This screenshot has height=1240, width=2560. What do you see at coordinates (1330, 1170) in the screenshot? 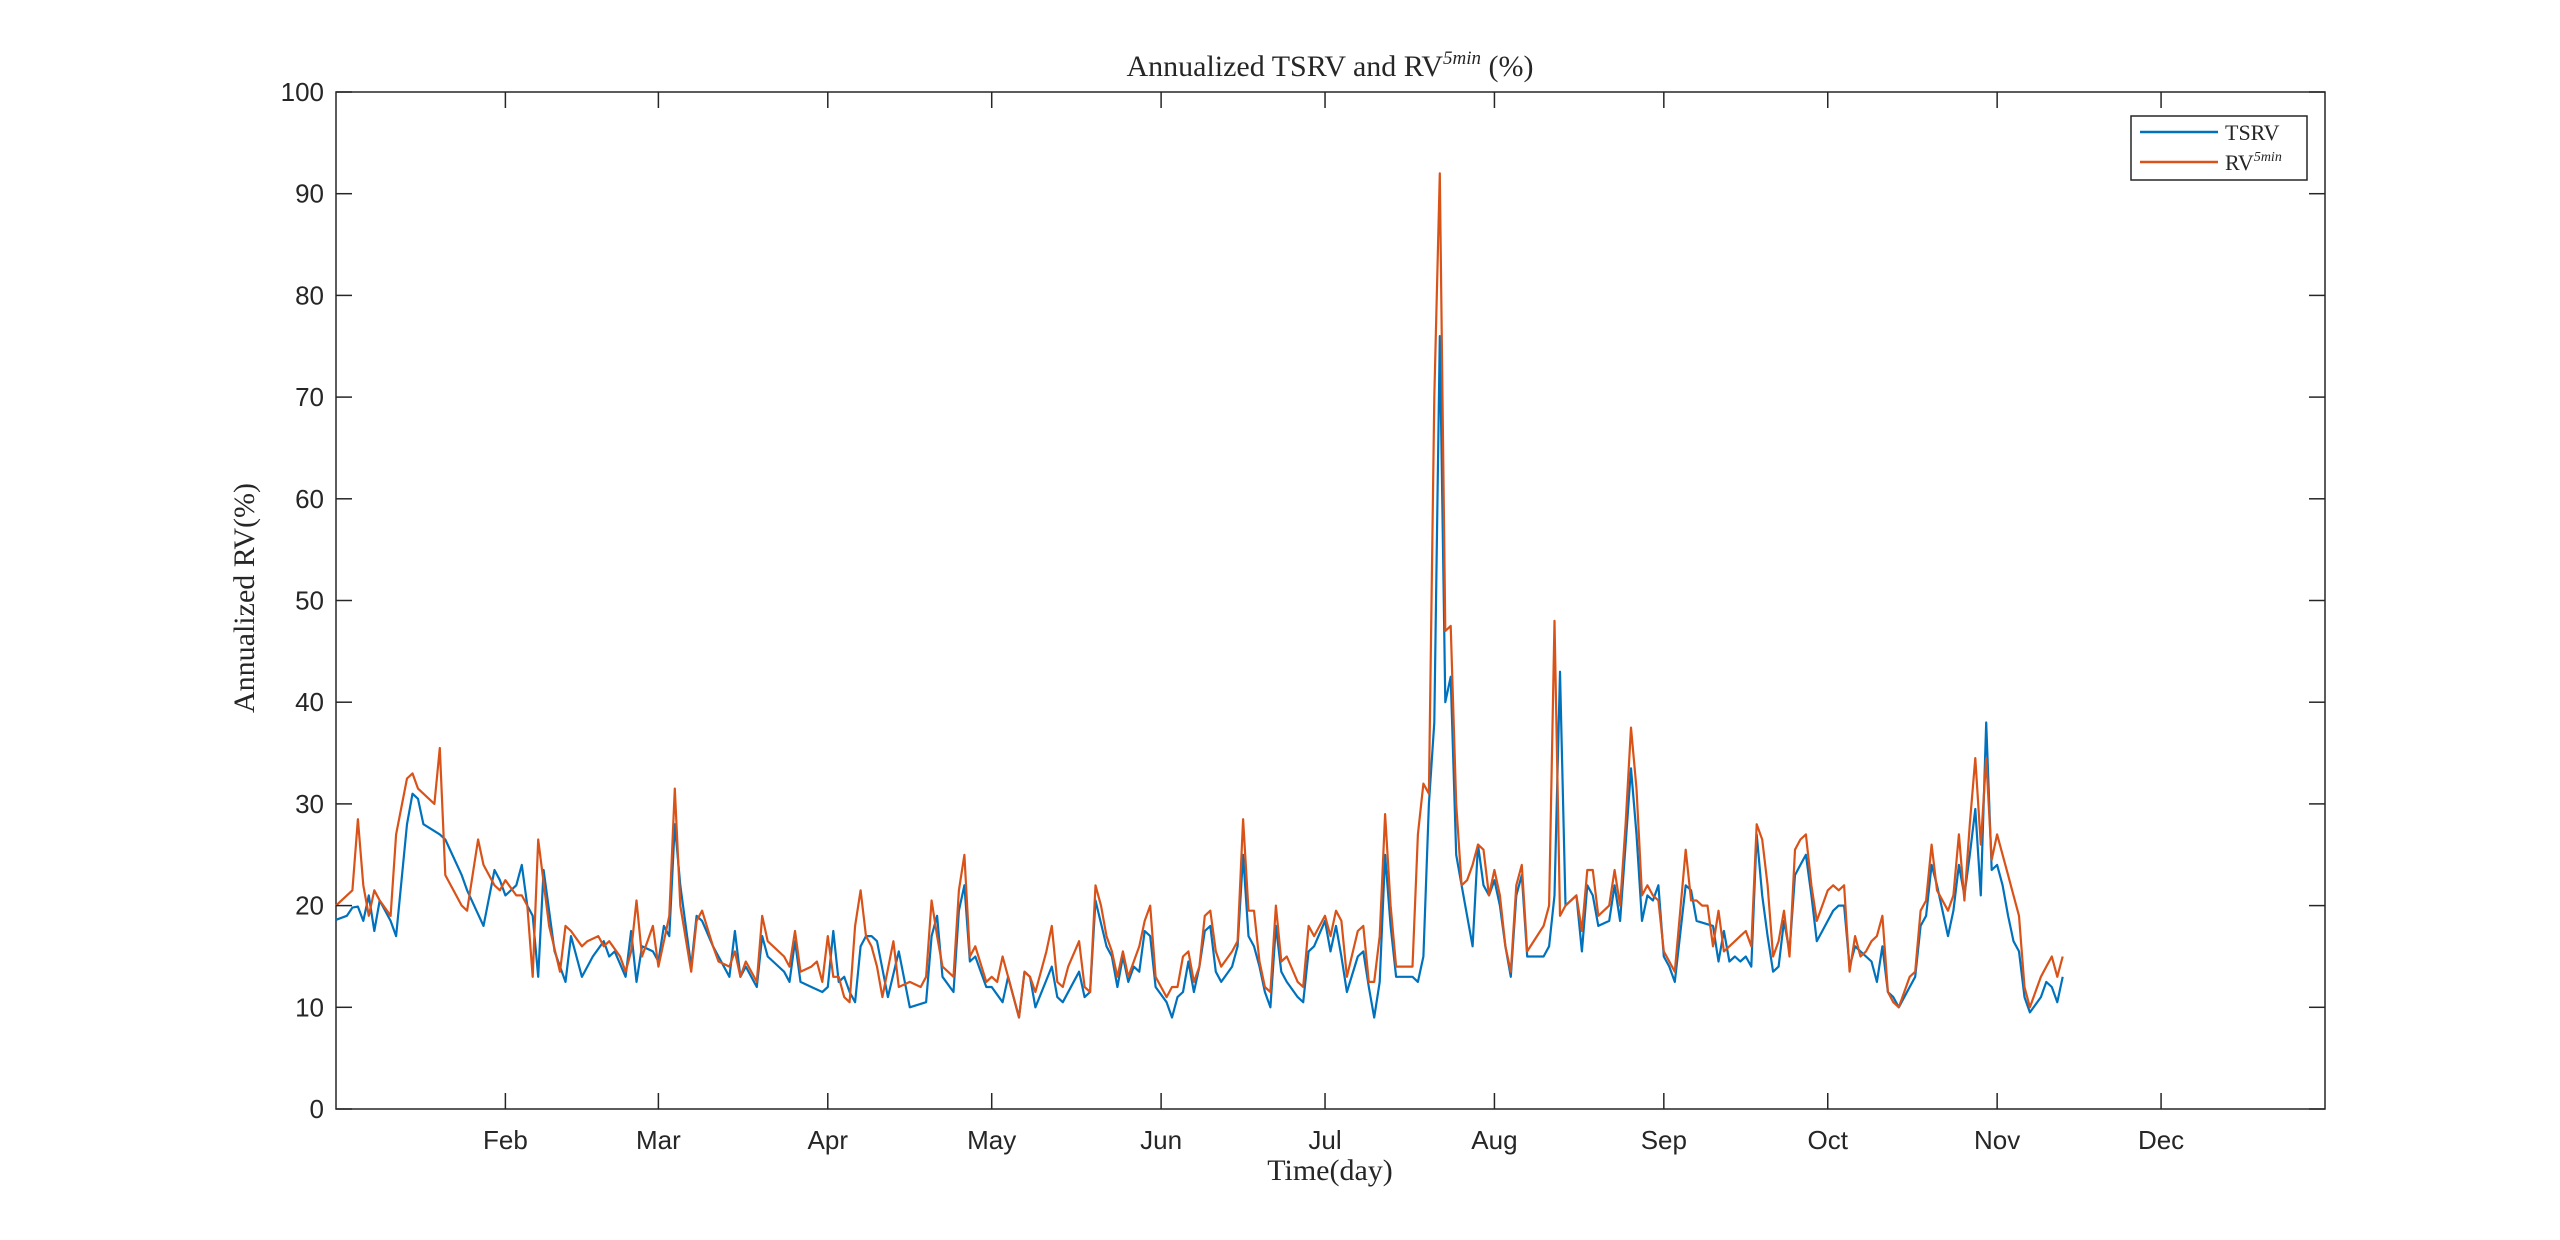
I see `x-axis-label: Time(day)` at bounding box center [1330, 1170].